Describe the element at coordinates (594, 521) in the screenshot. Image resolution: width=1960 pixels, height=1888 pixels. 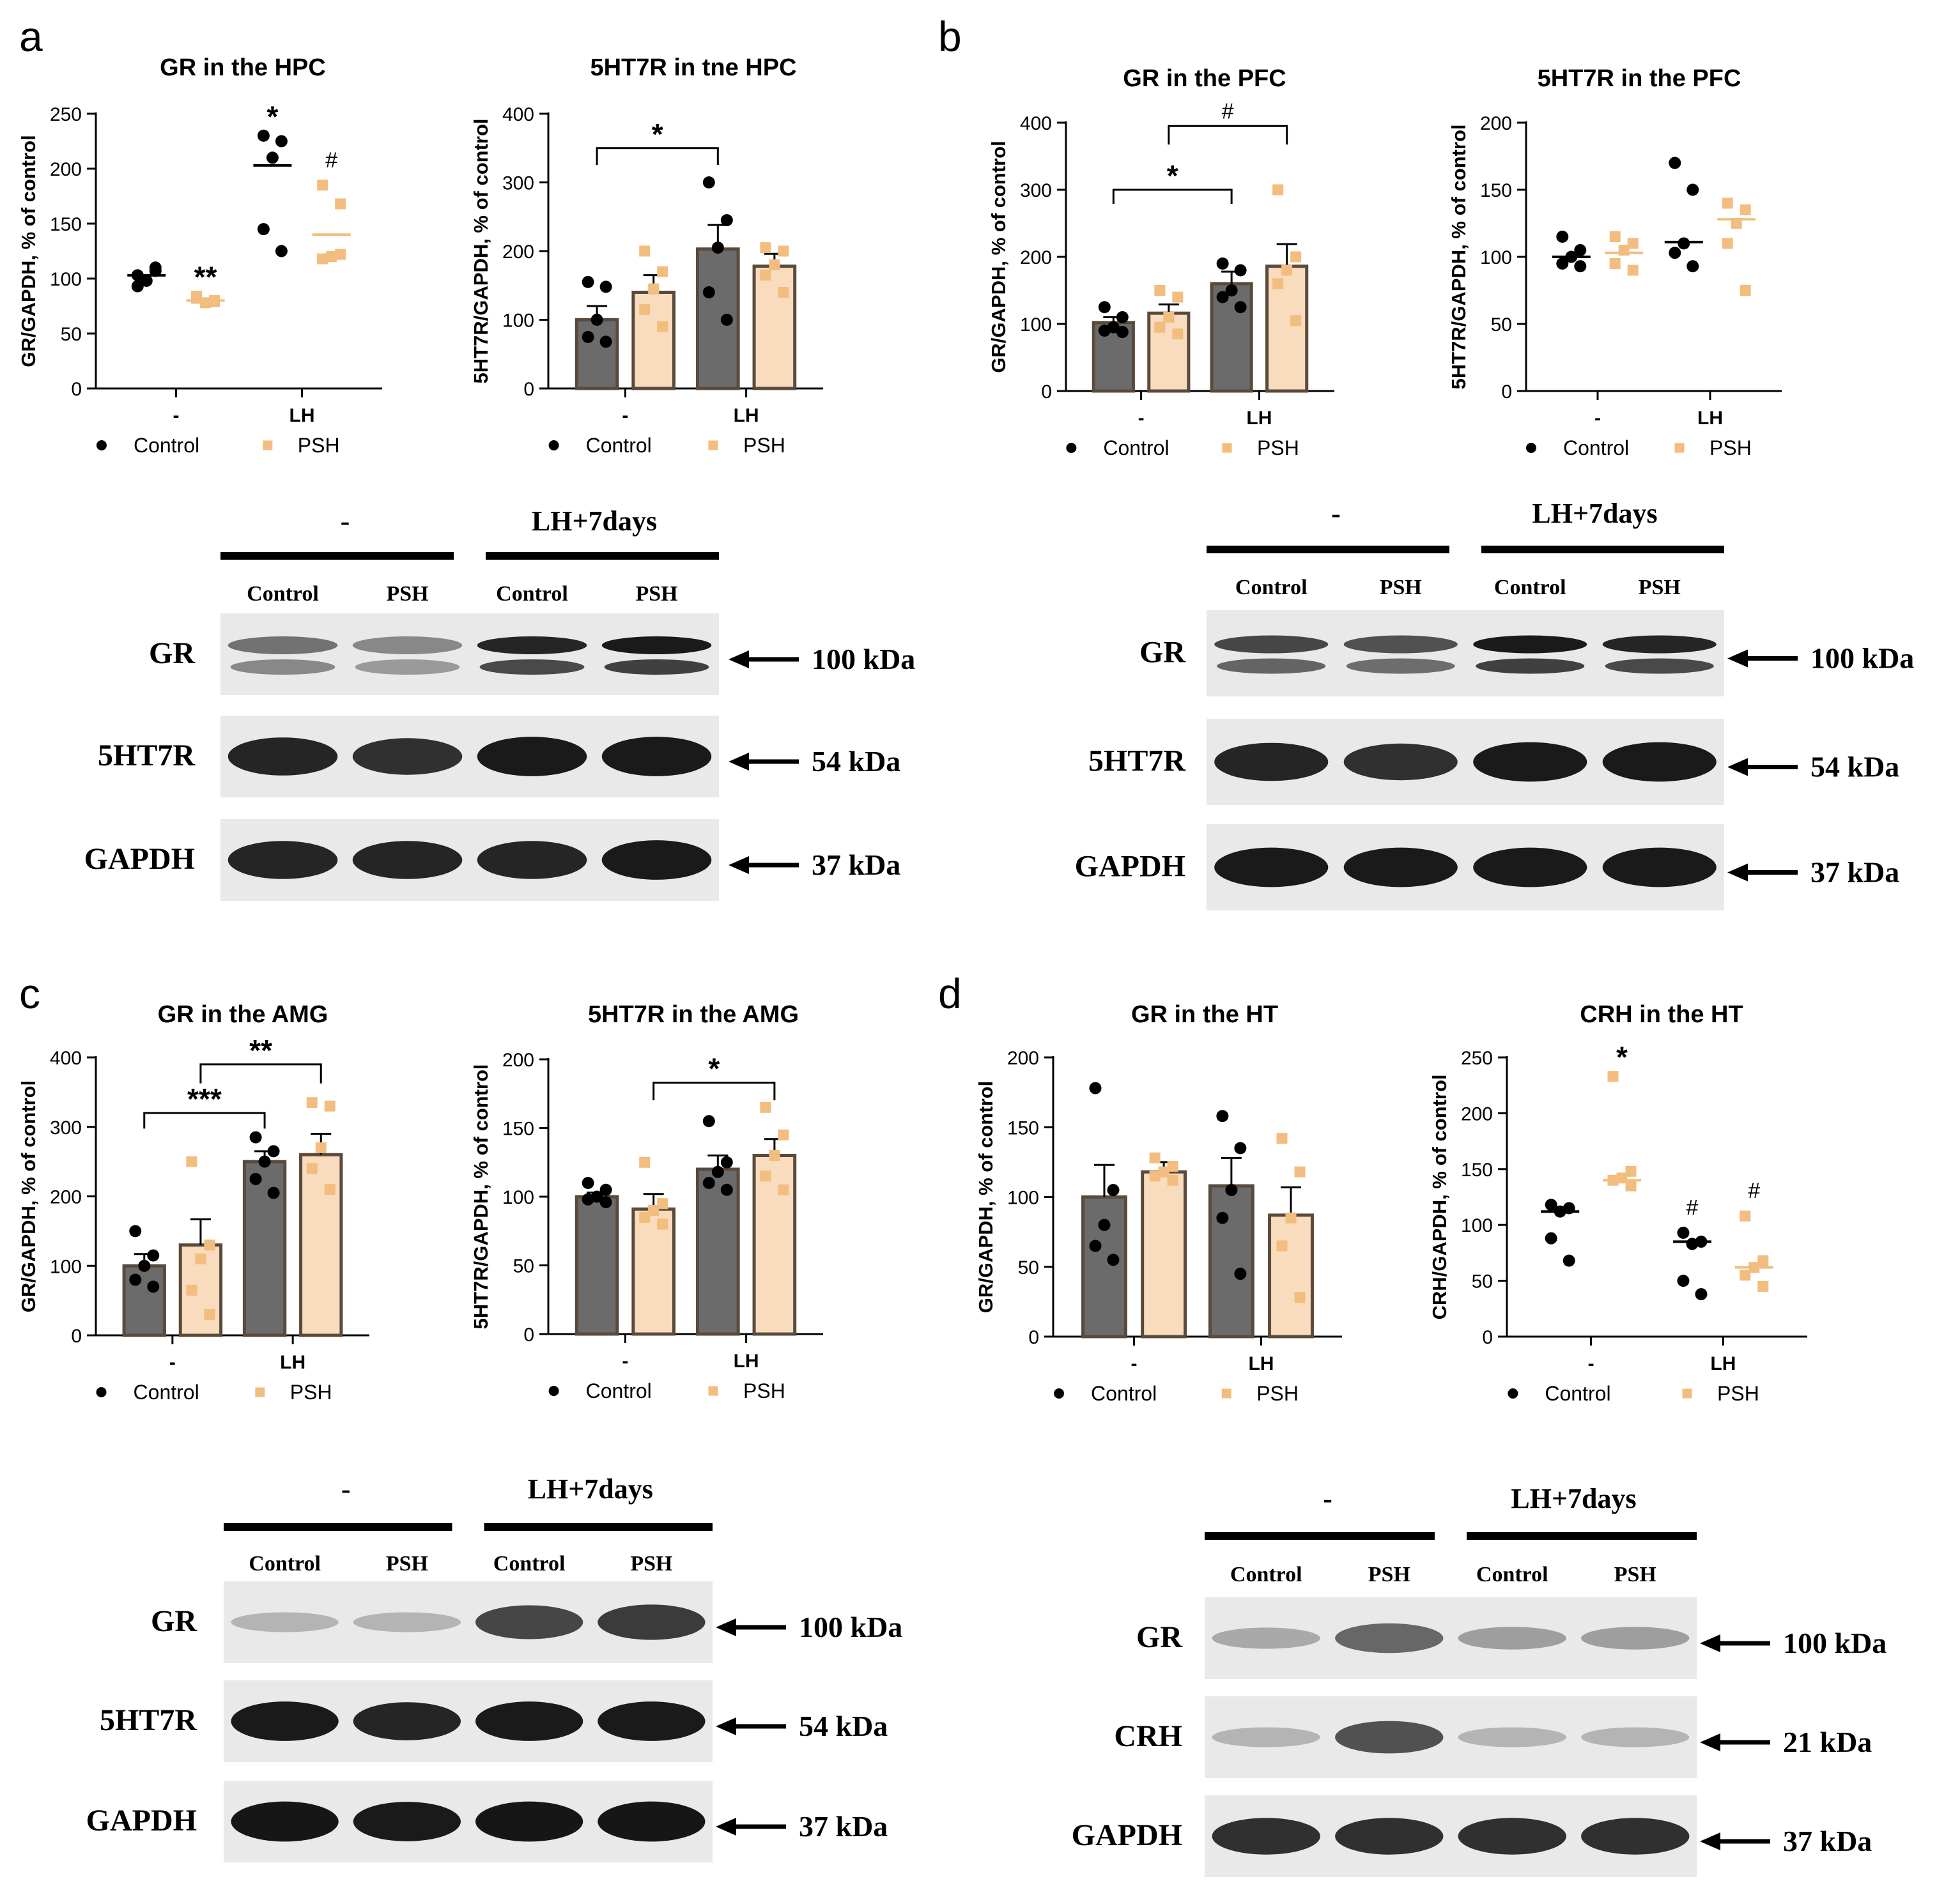
I see `blot-group-label: LH+7days` at that location.